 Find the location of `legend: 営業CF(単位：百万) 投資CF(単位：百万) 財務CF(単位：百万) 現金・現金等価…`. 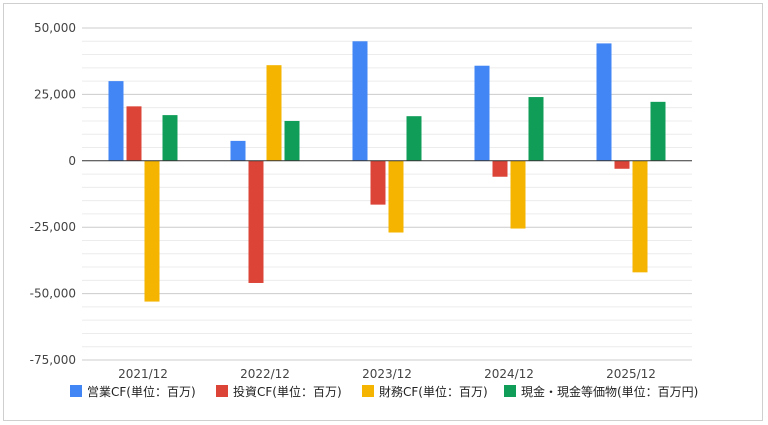

legend: 営業CF(単位：百万) 投資CF(単位：百万) 財務CF(単位：百万) 現金・現金等価… is located at coordinates (384, 391).